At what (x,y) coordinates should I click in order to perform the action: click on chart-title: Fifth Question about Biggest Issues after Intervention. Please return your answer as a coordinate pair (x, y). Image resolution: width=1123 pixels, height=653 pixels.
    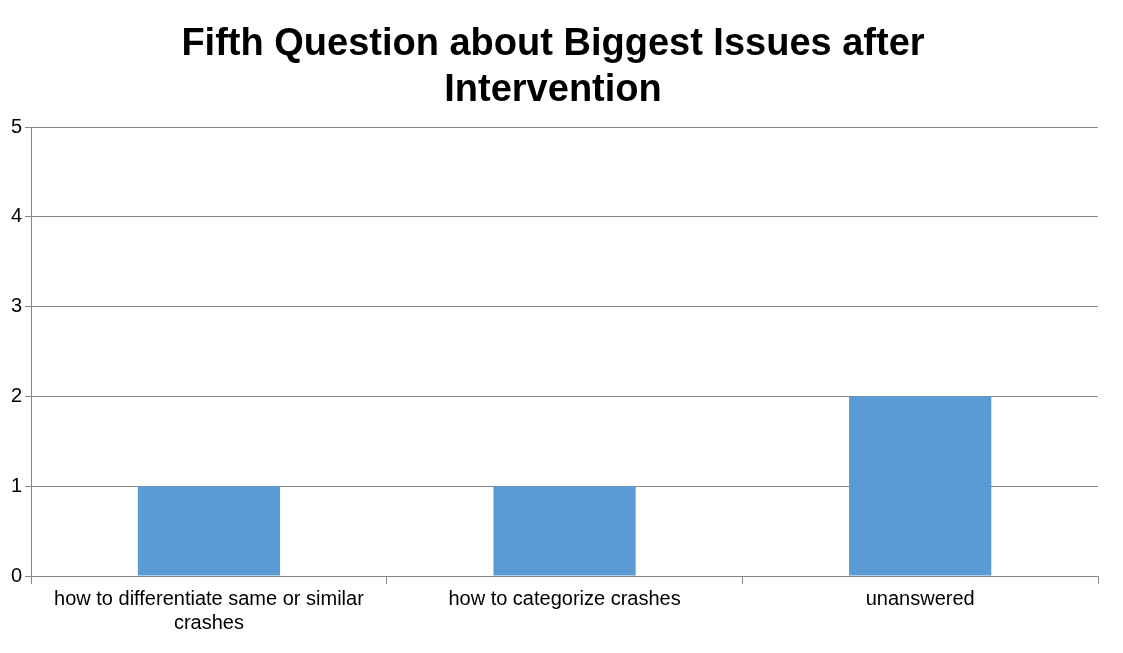
    Looking at the image, I should click on (553, 65).